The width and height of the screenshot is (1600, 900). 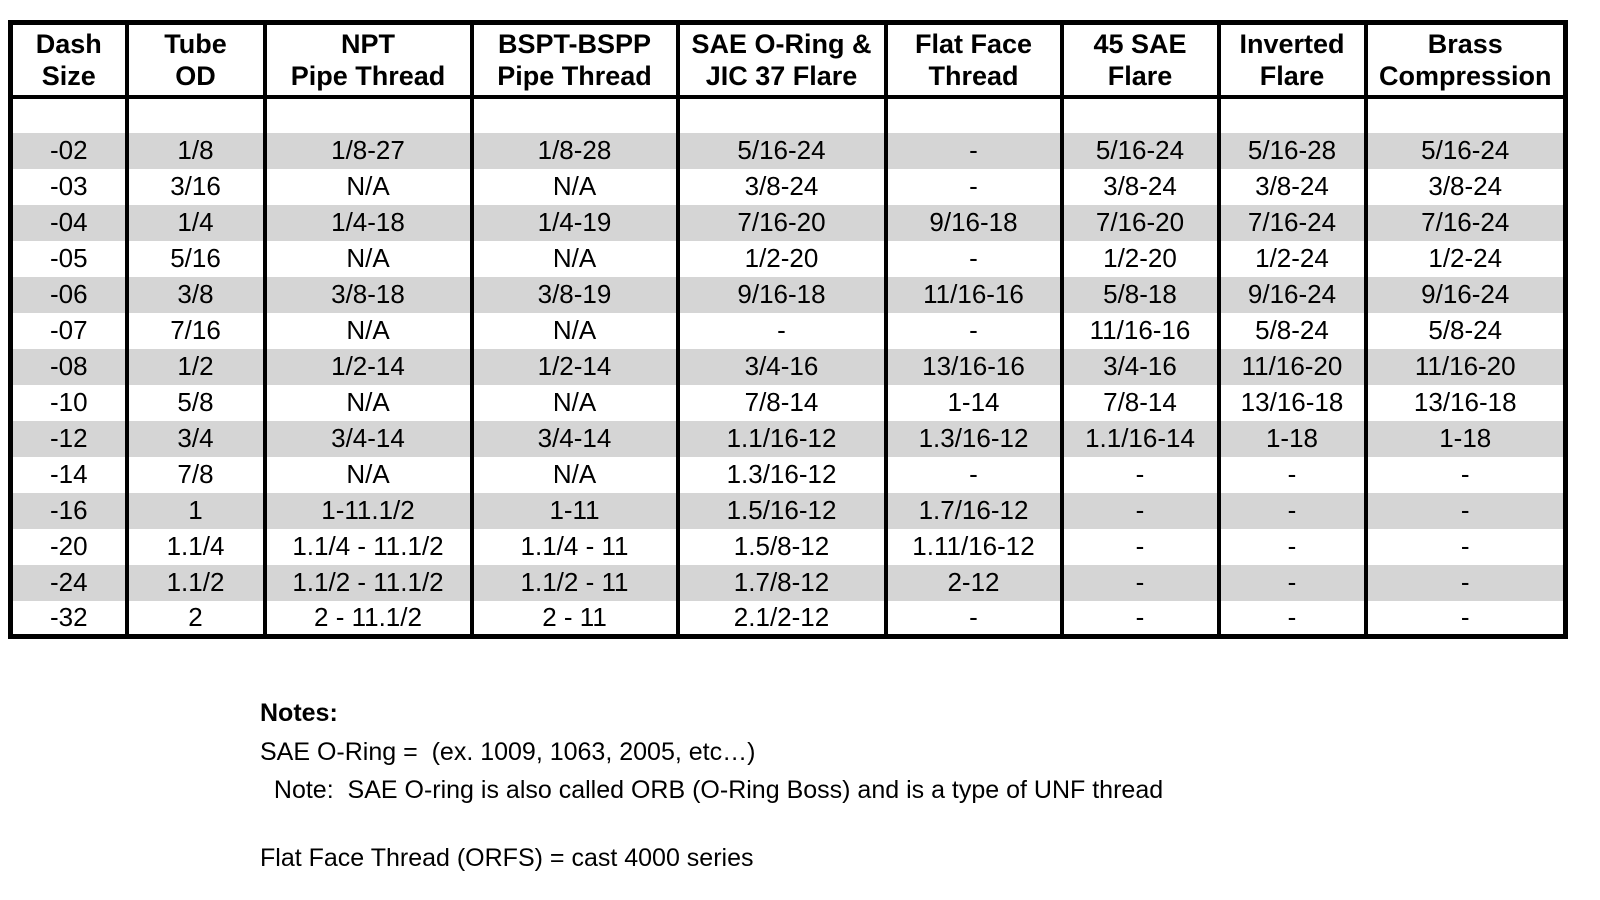 I want to click on cell-bspt-bspp-pipe-thread: 2 - 11, so click(x=574, y=618).